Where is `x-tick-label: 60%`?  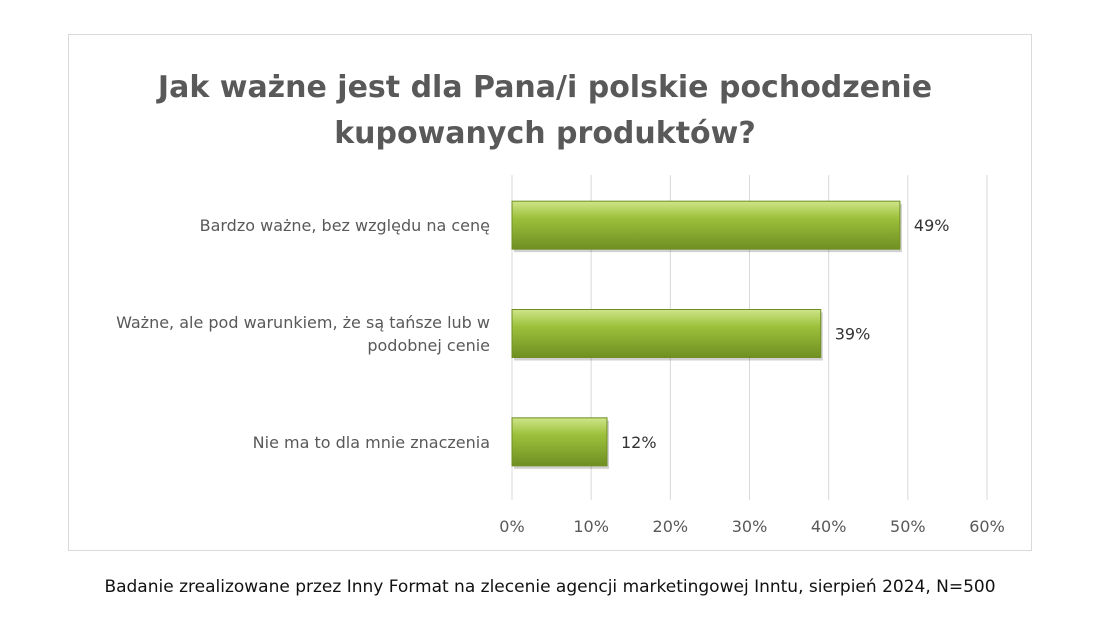
x-tick-label: 60% is located at coordinates (987, 526).